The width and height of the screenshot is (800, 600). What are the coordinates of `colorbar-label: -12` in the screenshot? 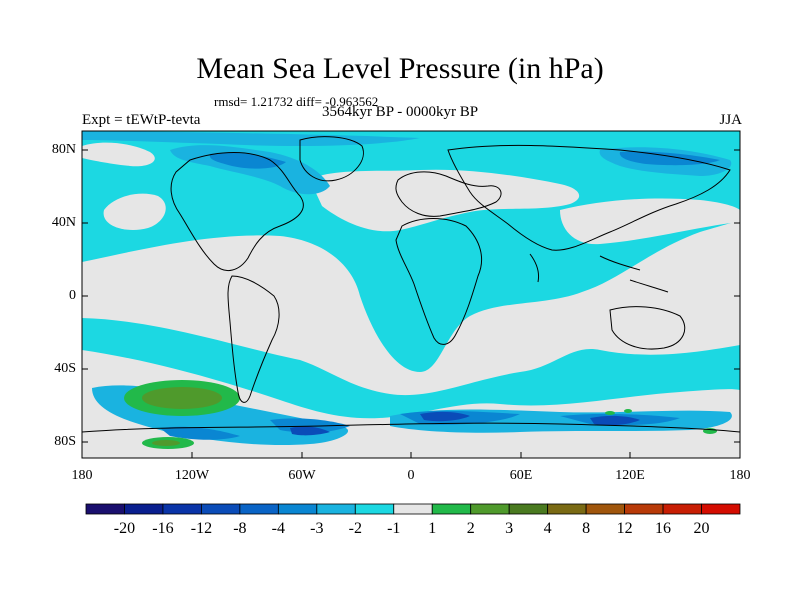 It's located at (201, 528).